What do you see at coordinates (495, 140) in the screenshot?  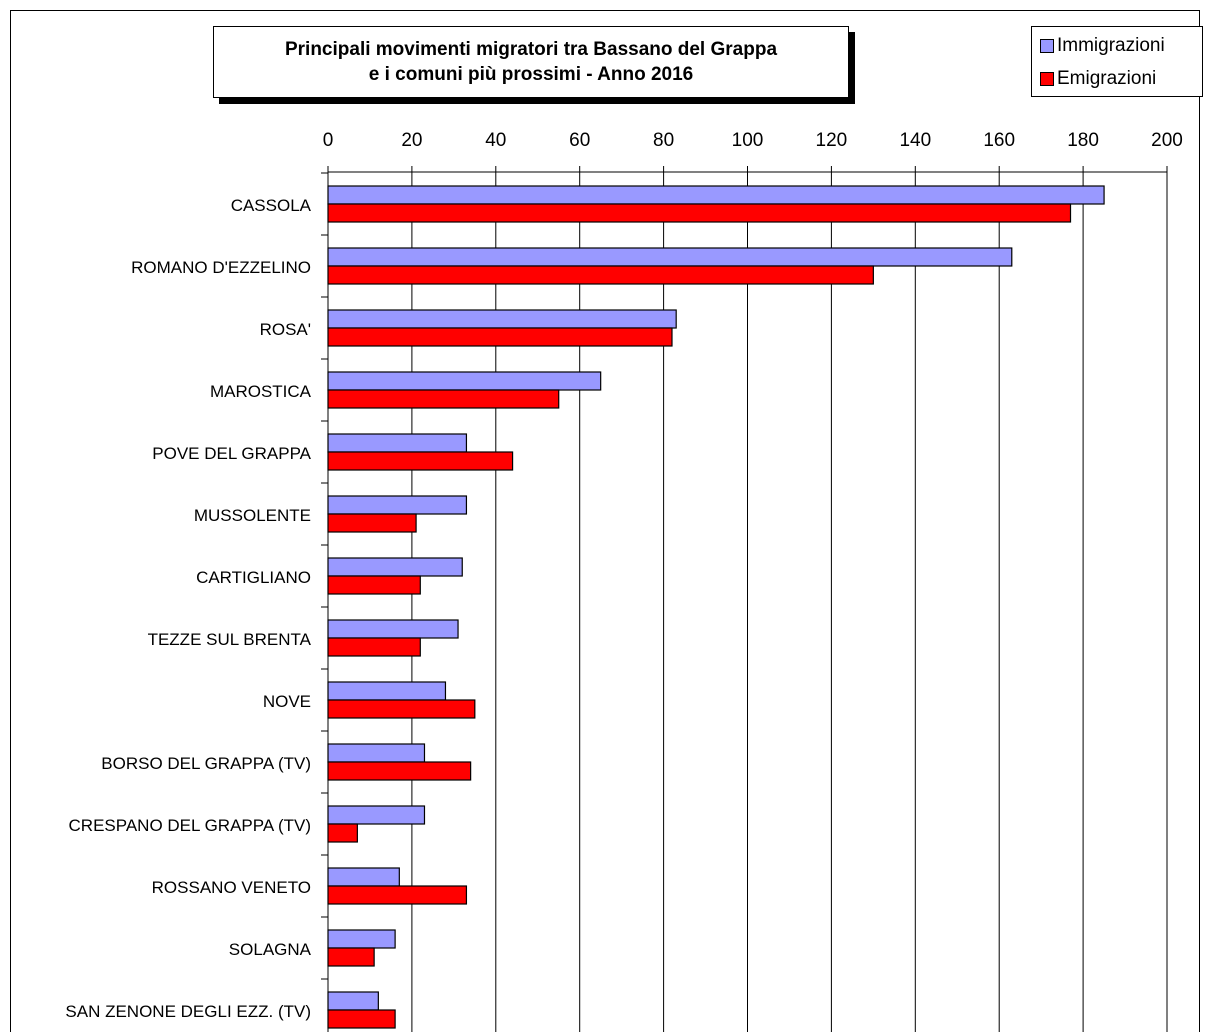 I see `x-tick-label: 40` at bounding box center [495, 140].